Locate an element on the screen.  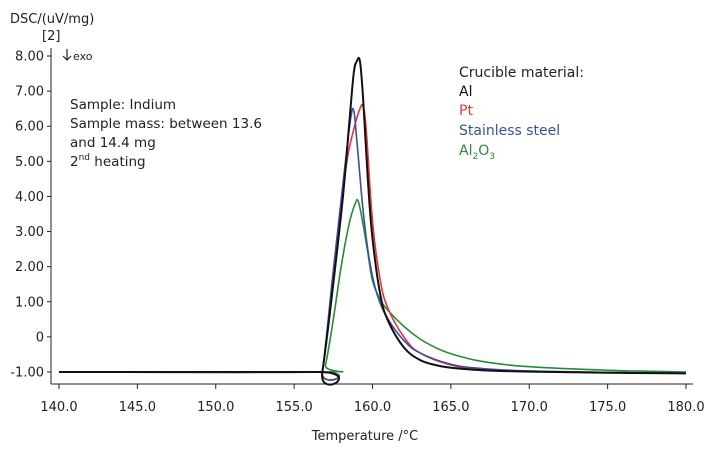
annotation-line-4: 2nd heating is located at coordinates (108, 161).